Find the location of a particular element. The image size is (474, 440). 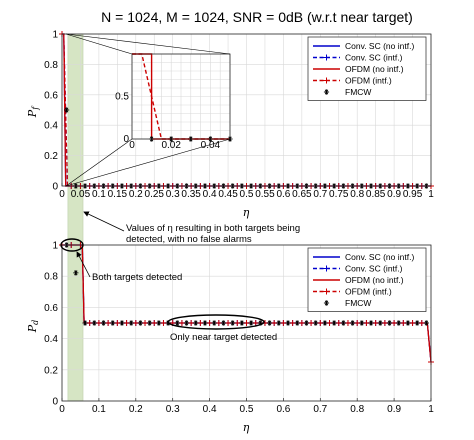

zoom-connector-top-right is located at coordinates (148, 44).